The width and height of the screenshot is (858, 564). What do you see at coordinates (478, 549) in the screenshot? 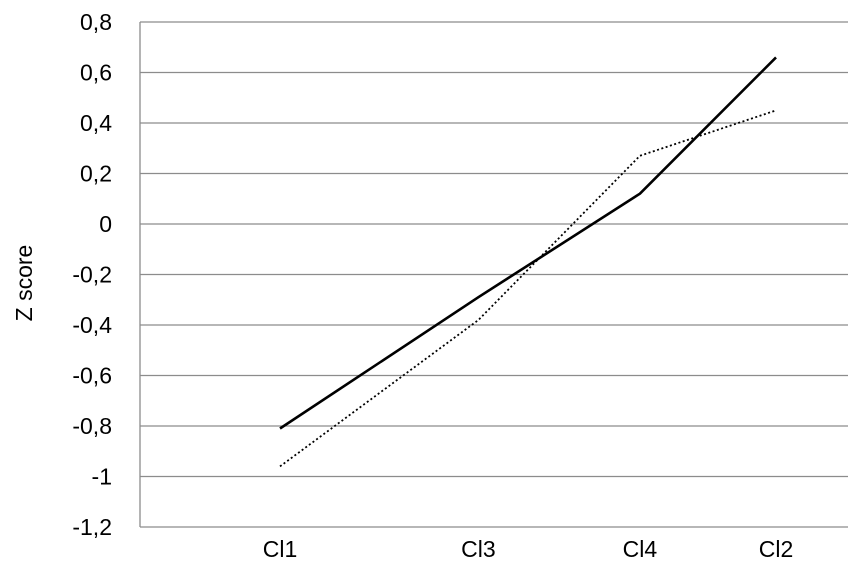
I see `x-tick-label: Cl3` at bounding box center [478, 549].